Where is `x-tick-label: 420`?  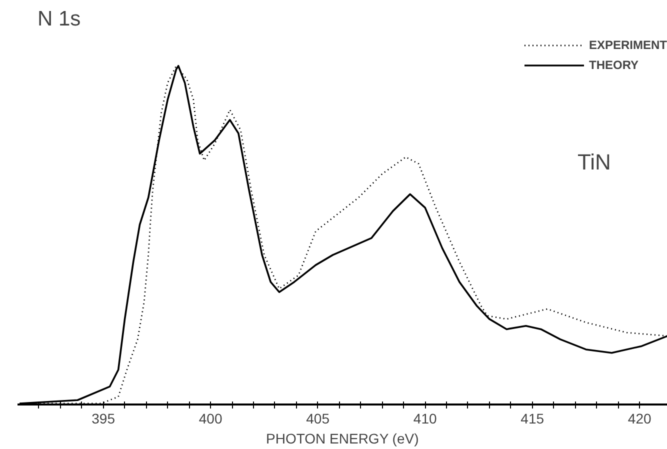 x-tick-label: 420 is located at coordinates (640, 418).